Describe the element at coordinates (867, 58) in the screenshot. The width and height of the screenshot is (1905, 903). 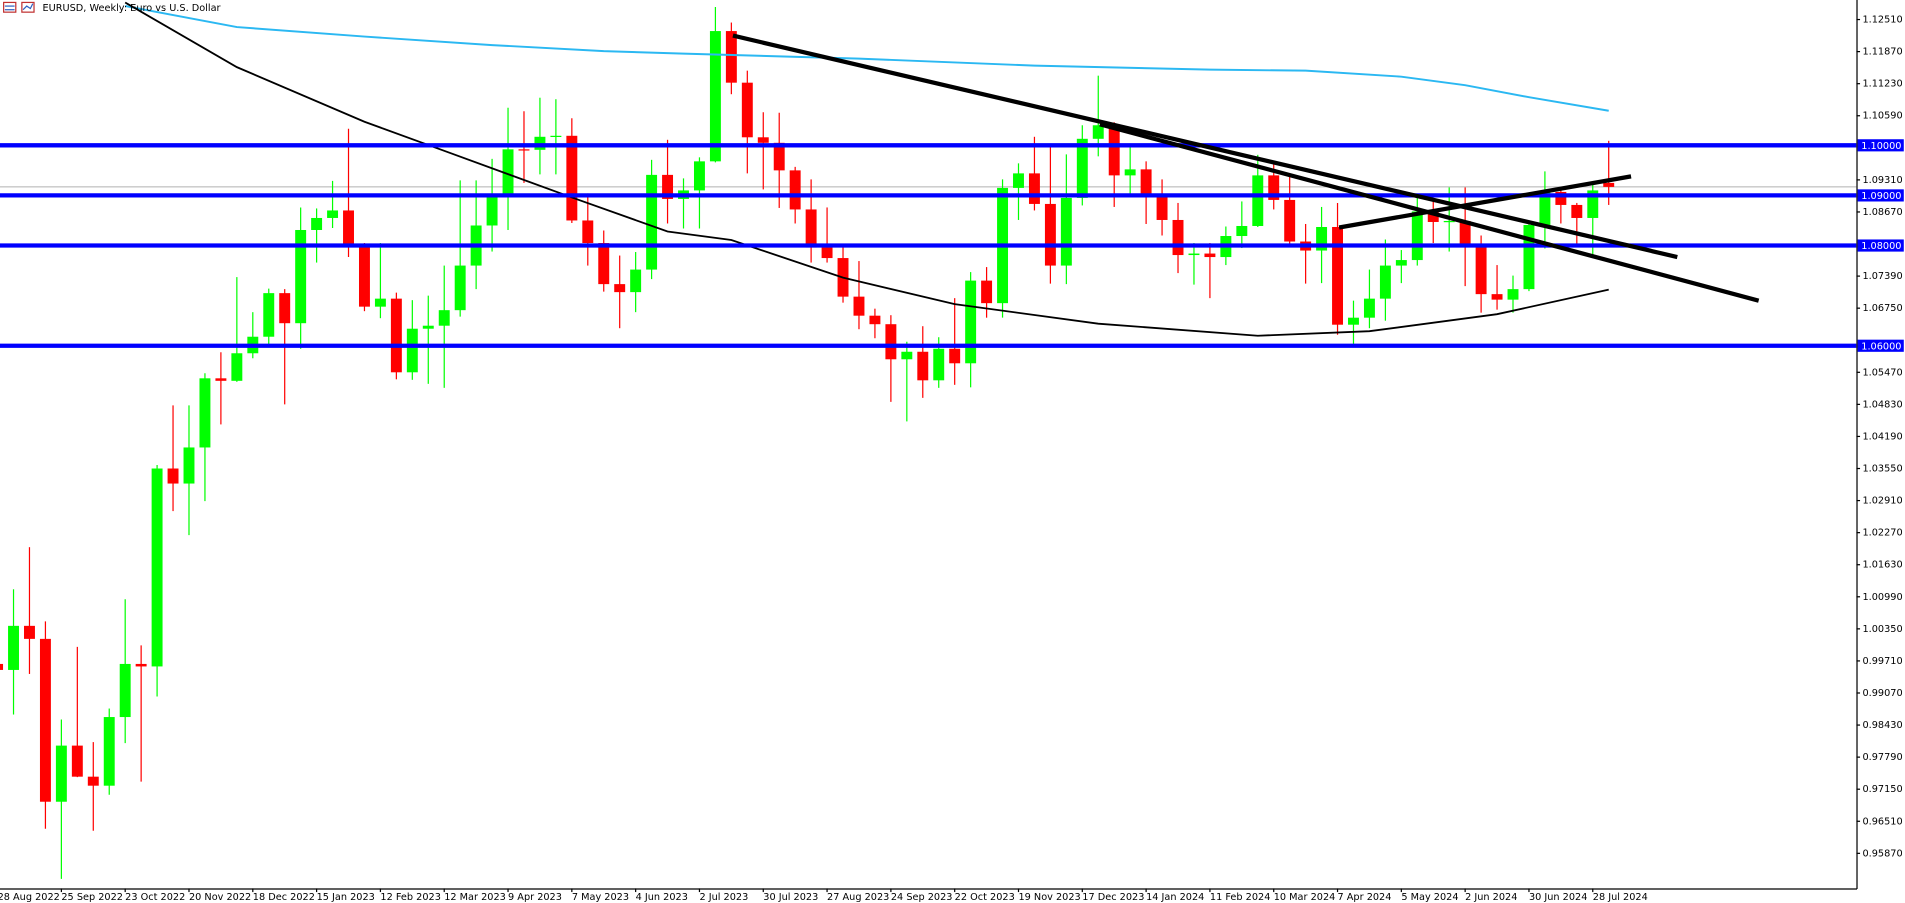
I see `moving-average` at that location.